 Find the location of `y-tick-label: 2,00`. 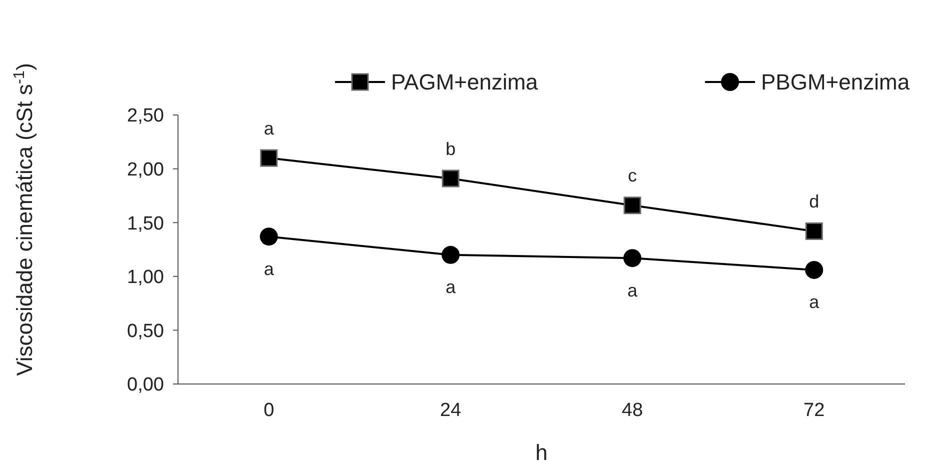

y-tick-label: 2,00 is located at coordinates (145, 169).